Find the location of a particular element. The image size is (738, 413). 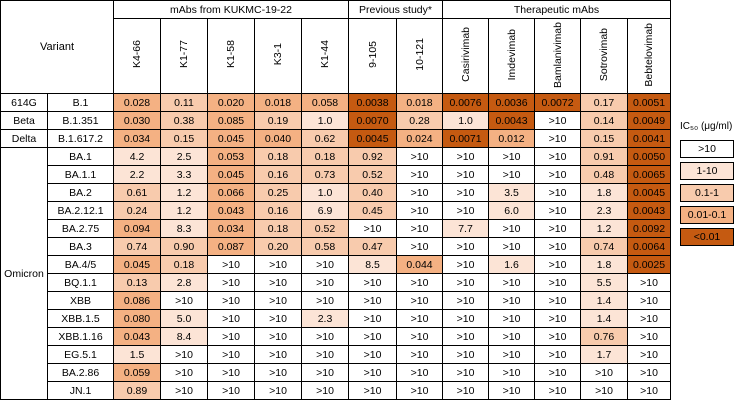

antibody-header-k1-77: K1-77 is located at coordinates (184, 56).